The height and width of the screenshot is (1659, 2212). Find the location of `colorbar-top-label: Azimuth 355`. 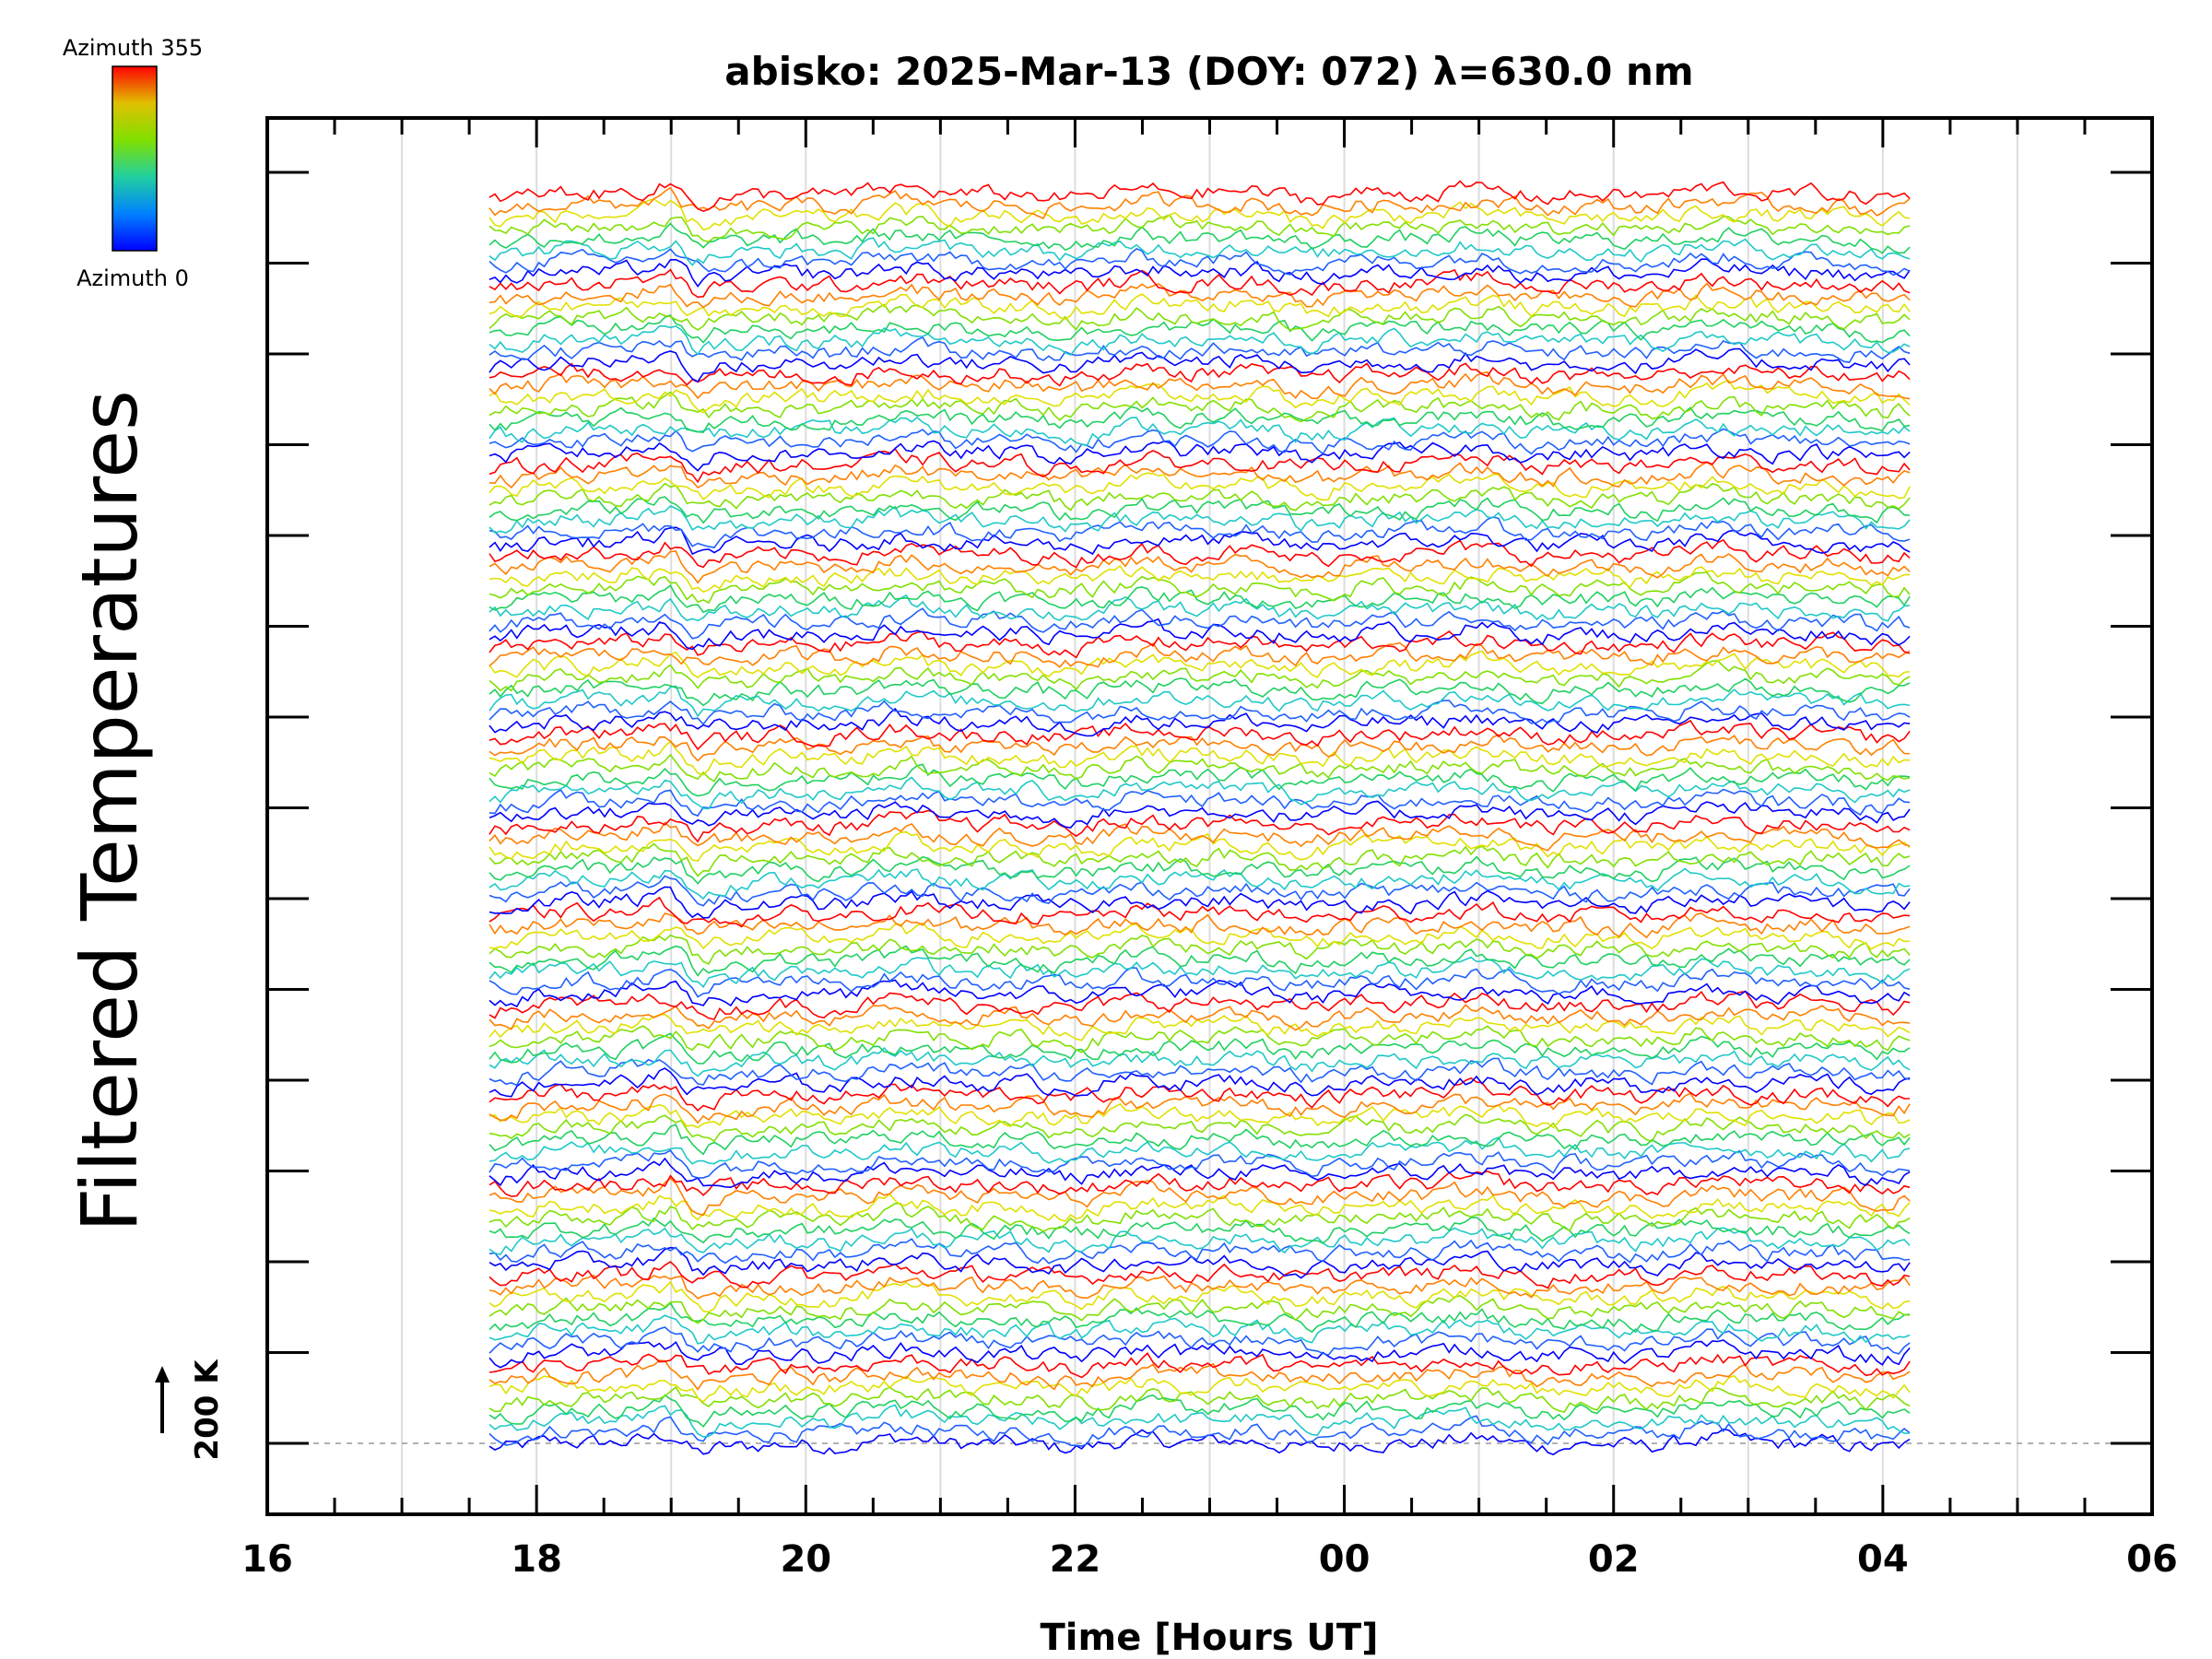

colorbar-top-label: Azimuth 355 is located at coordinates (133, 48).